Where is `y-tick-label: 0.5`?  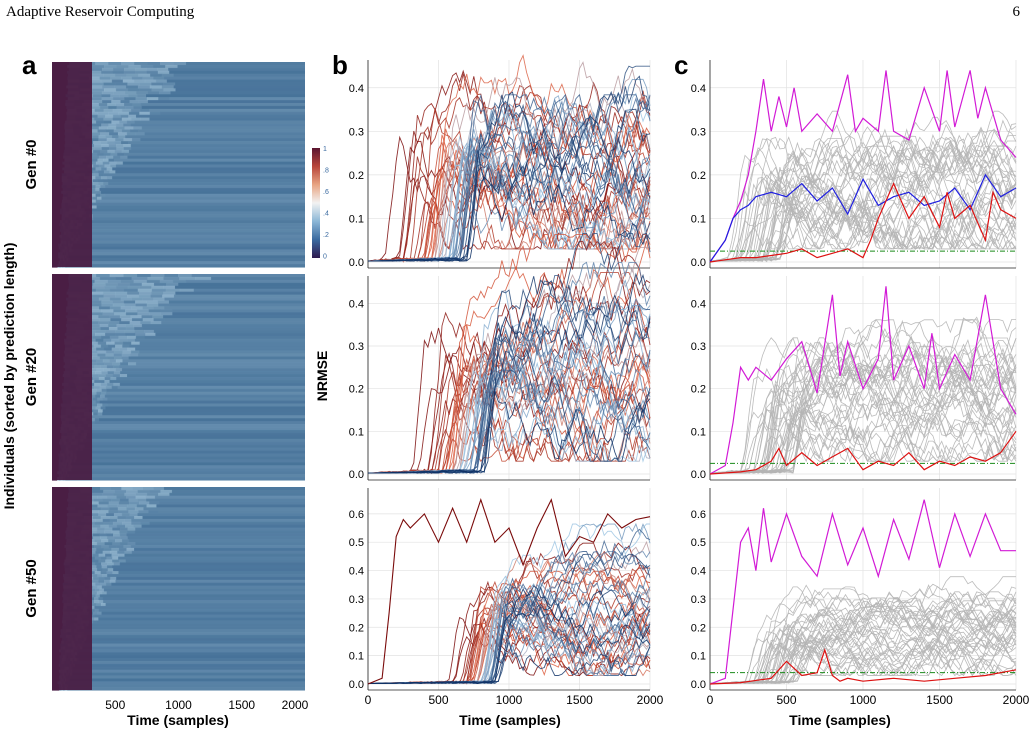 y-tick-label: 0.5 is located at coordinates (698, 543).